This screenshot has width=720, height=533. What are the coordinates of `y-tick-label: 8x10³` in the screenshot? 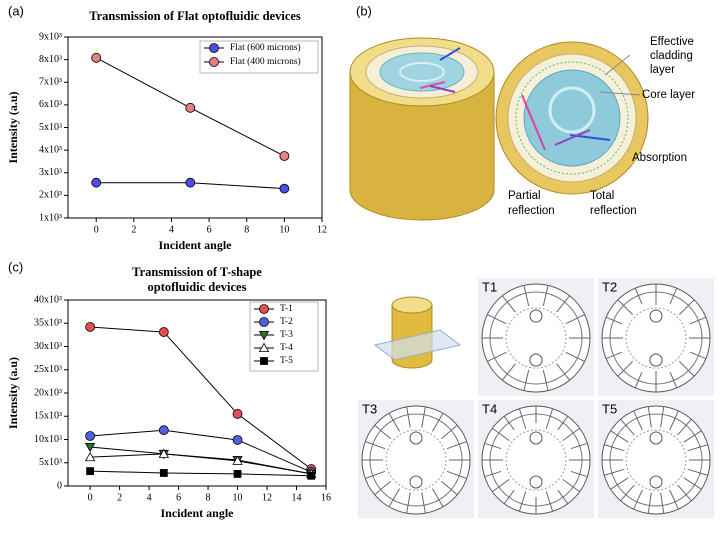 It's located at (50, 59).